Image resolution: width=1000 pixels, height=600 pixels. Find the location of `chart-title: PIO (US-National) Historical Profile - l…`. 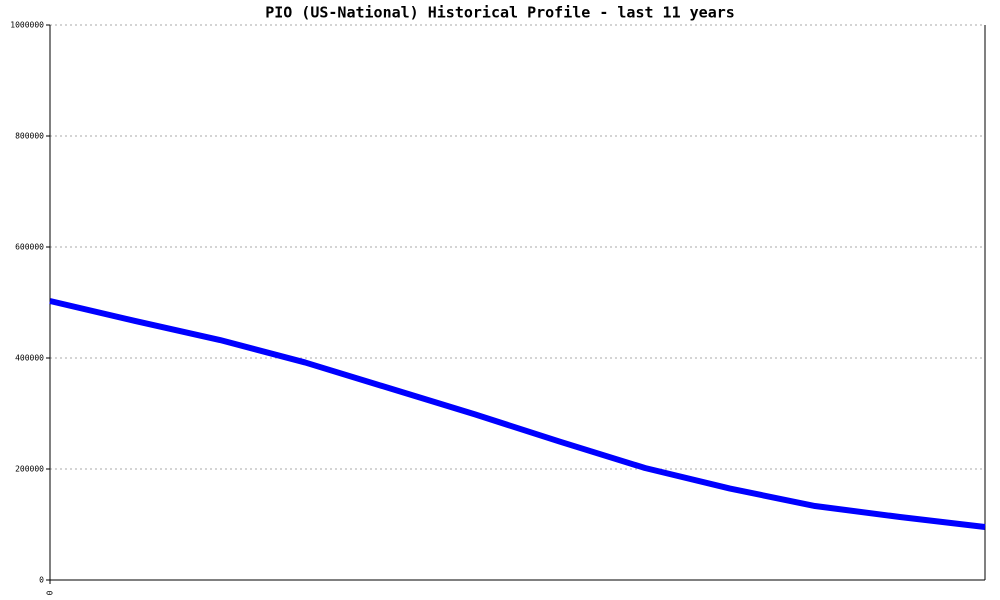

chart-title: PIO (US-National) Historical Profile - l… is located at coordinates (500, 13).